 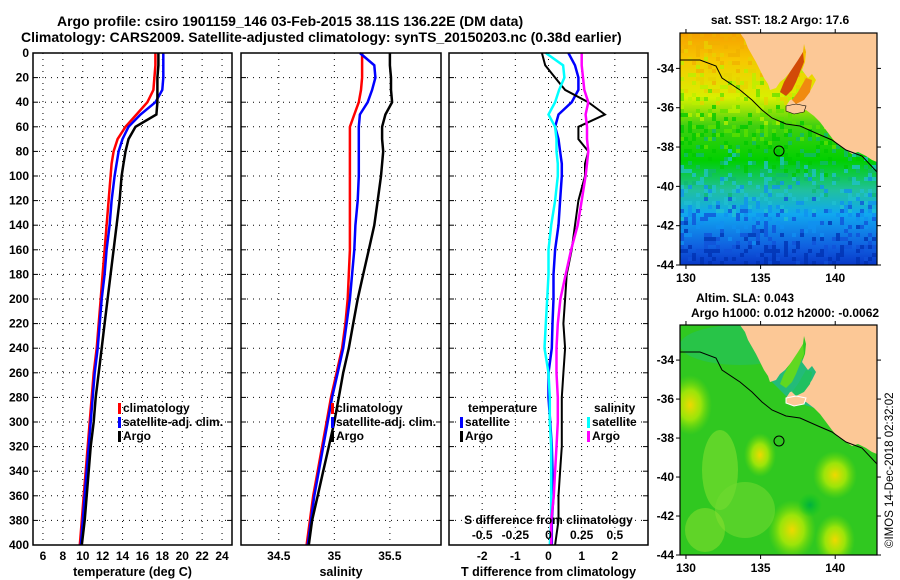 What do you see at coordinates (143, 556) in the screenshot?
I see `x-tick-label: 16` at bounding box center [143, 556].